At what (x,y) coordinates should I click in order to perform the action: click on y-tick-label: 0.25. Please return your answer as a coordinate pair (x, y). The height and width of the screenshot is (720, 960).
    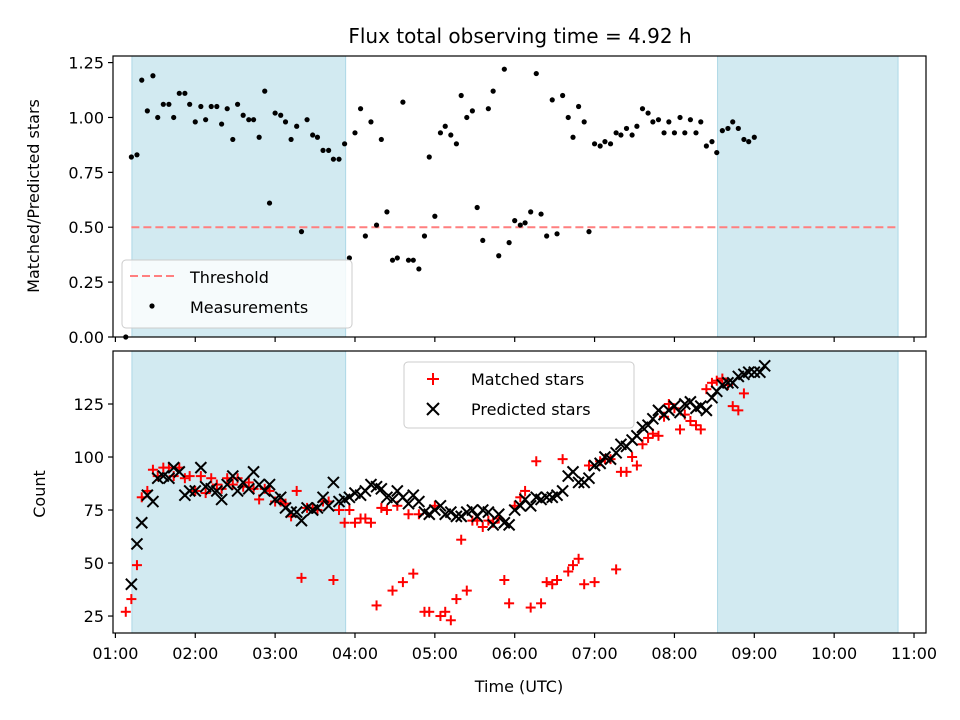
    Looking at the image, I should click on (86, 282).